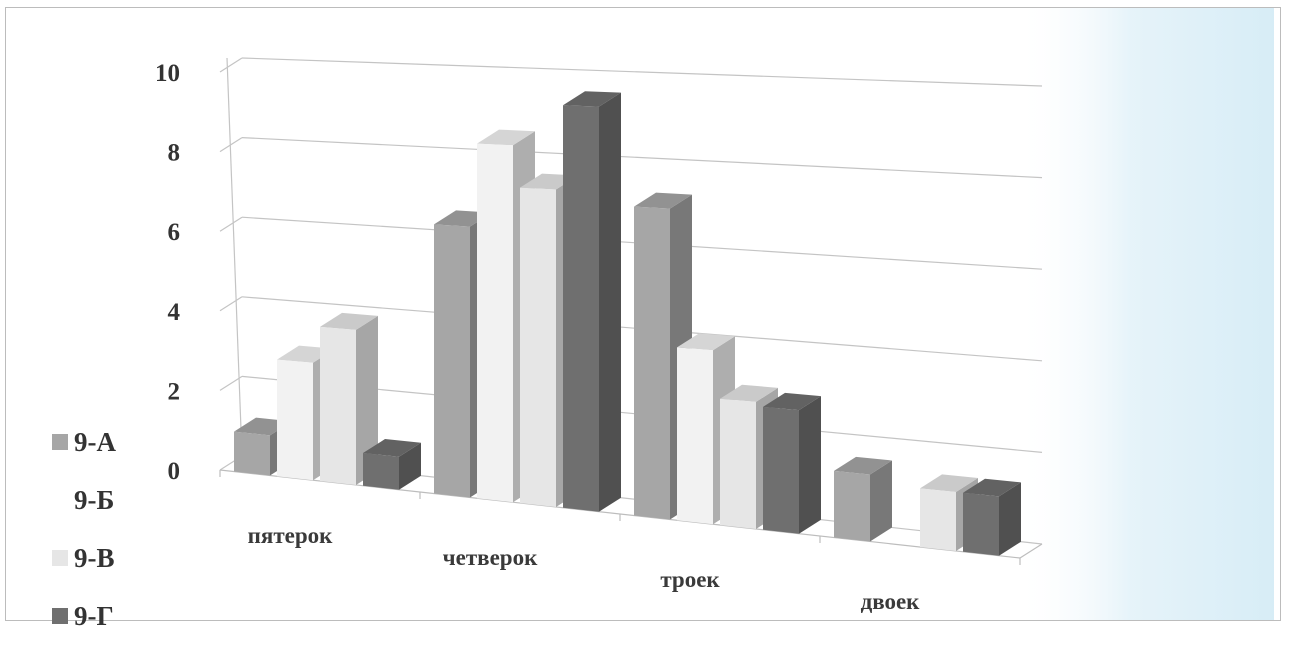 This screenshot has width=1291, height=645. I want to click on legend-label: 9-В, so click(94, 557).